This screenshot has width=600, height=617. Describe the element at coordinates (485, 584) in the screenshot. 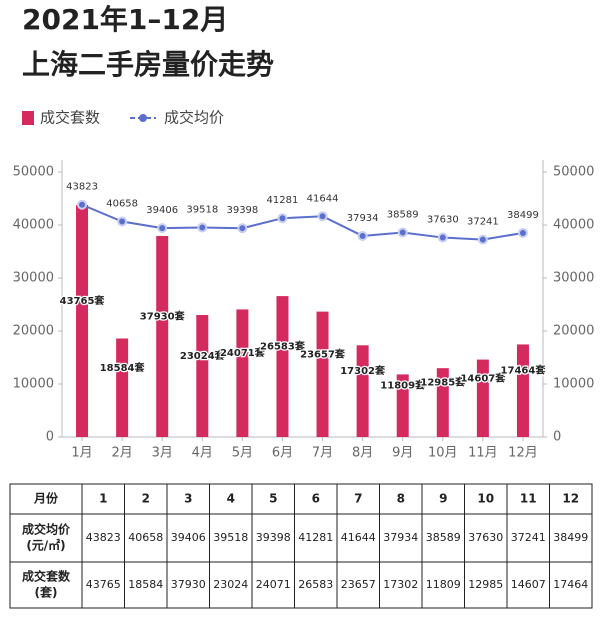

I see `table-cell: 12985` at that location.